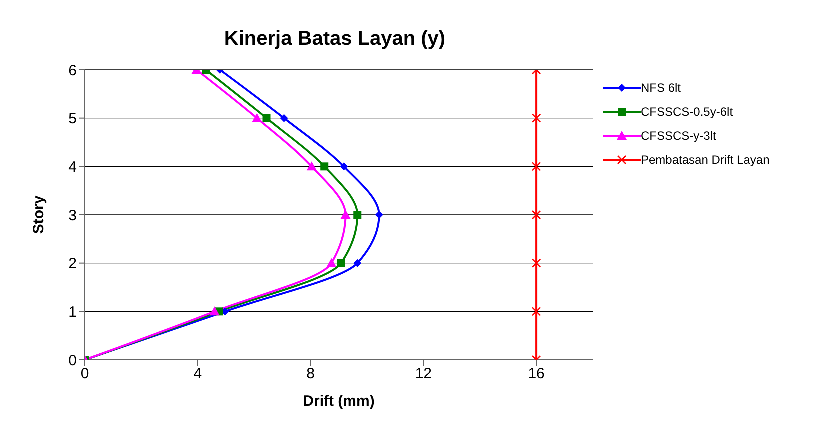  I want to click on x-tick-label: 12, so click(423, 374).